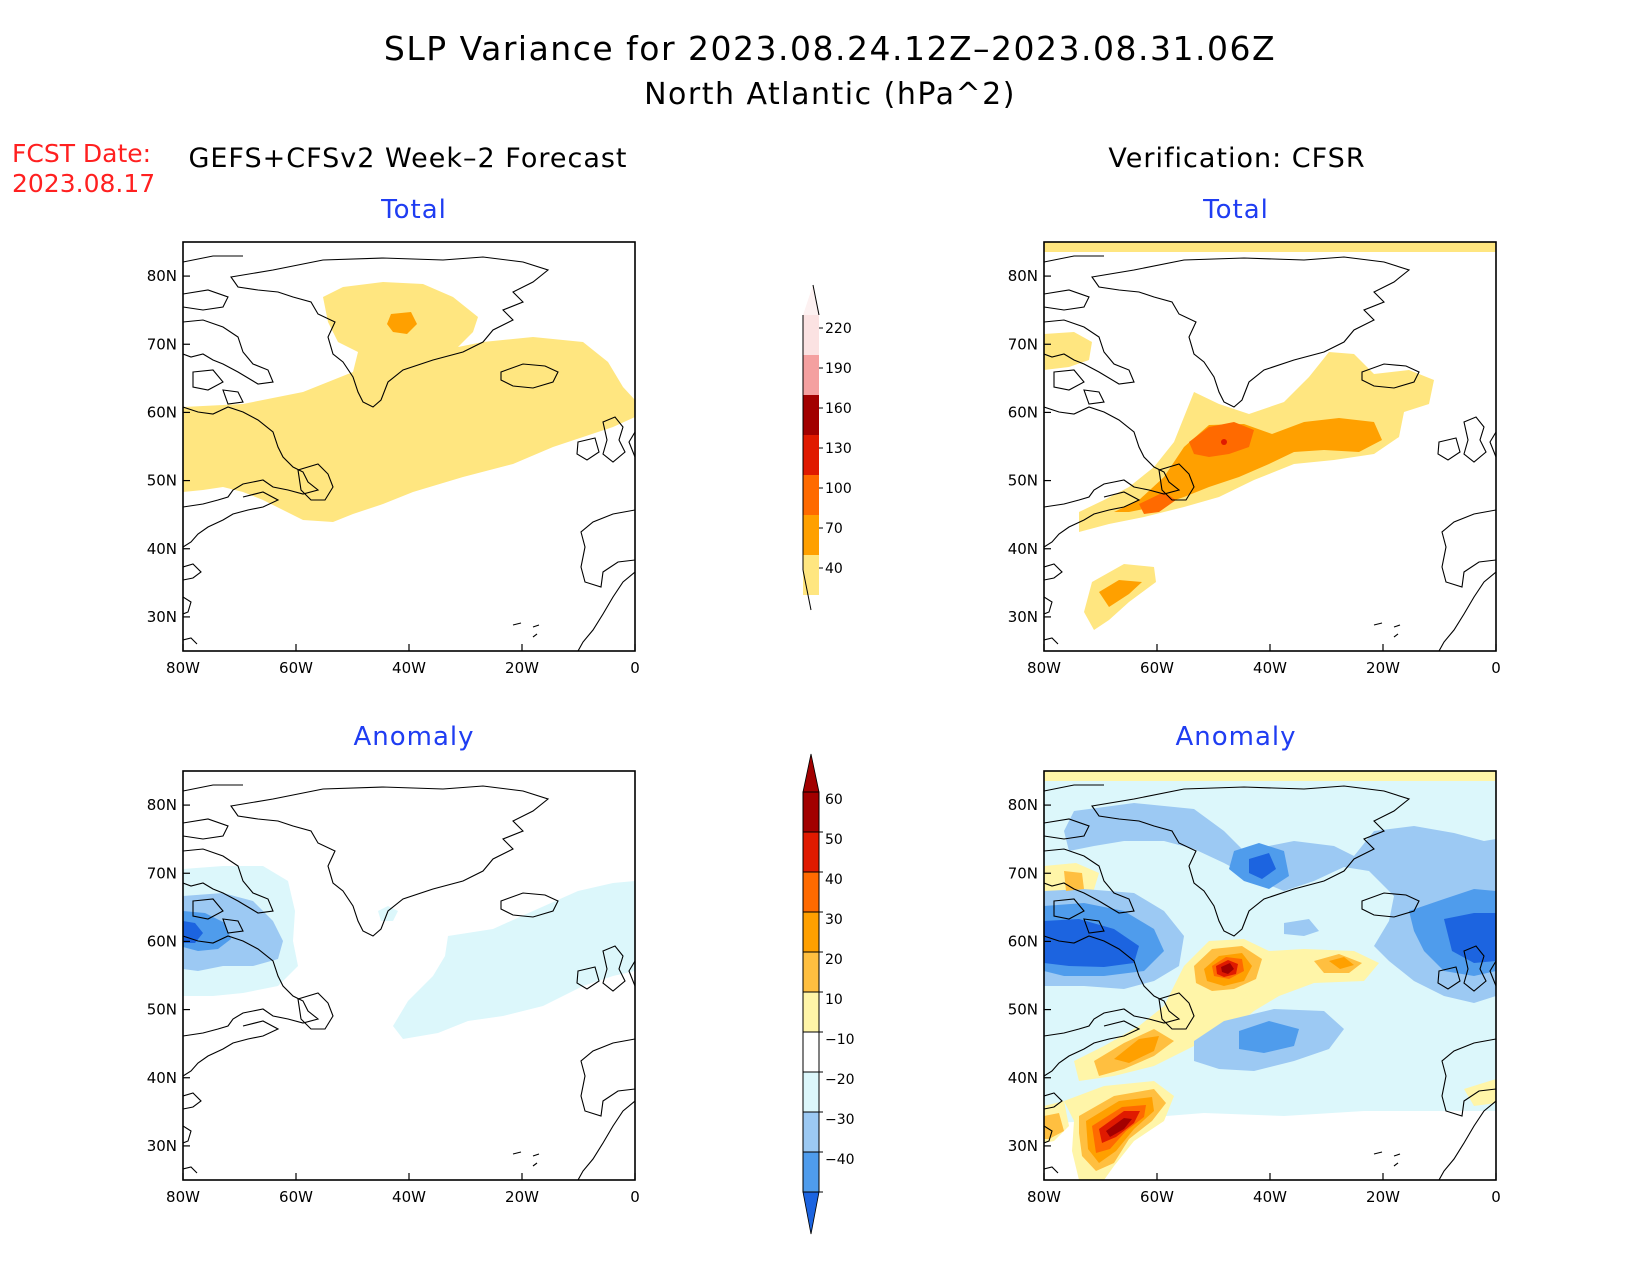 The image size is (1650, 1275). I want to click on map-verification-total, so click(1270, 446).